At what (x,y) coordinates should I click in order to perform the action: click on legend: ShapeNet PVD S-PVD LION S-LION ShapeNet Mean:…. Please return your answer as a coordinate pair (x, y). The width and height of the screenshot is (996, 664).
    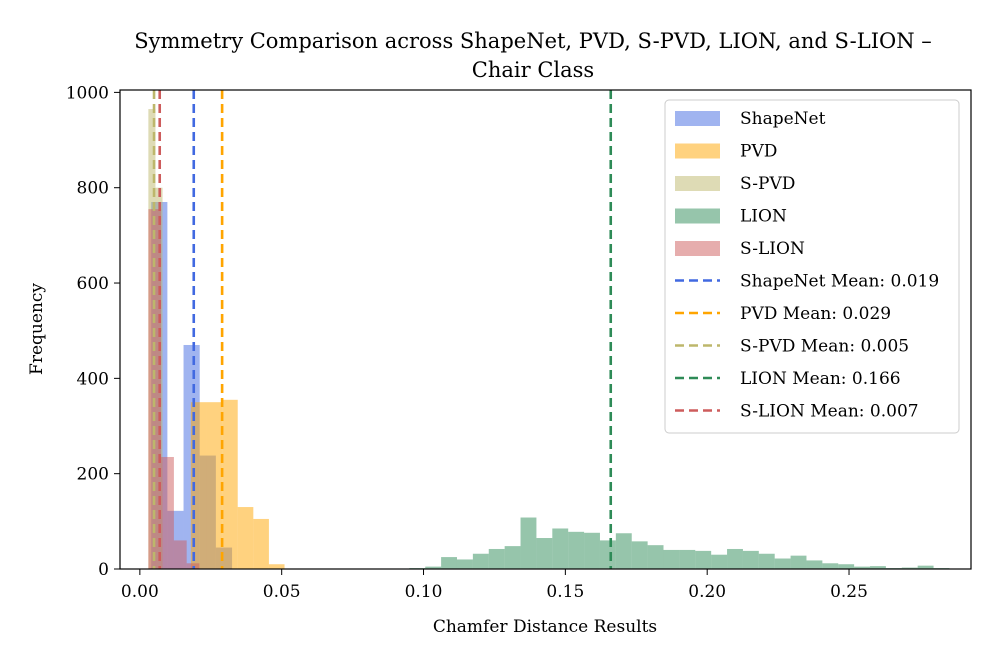
    Looking at the image, I should click on (812, 266).